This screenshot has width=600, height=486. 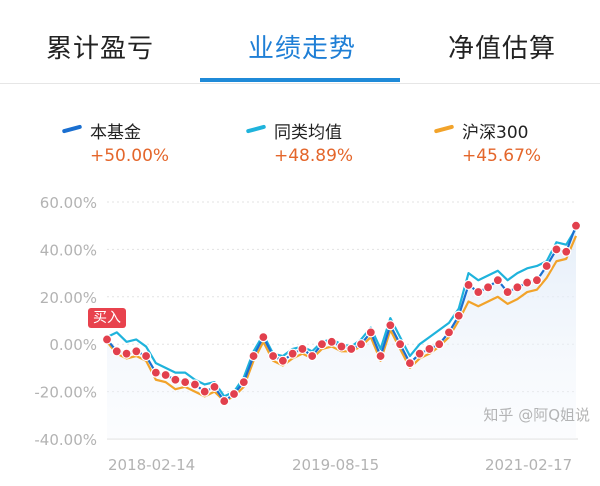 I want to click on x-tick-label: 2019-08-15, so click(x=335, y=465).